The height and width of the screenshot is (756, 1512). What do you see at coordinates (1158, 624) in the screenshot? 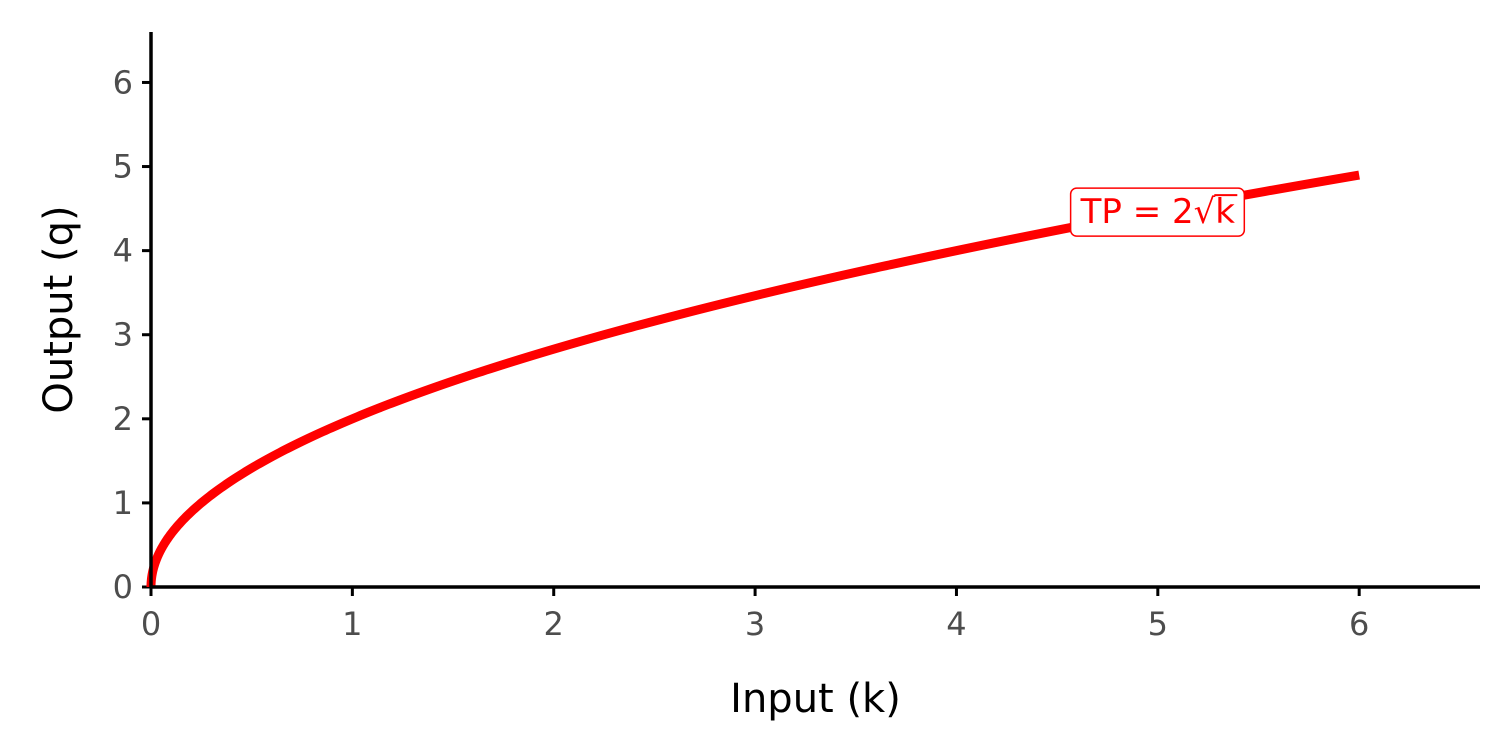
I see `x-tick-label: 5` at bounding box center [1158, 624].